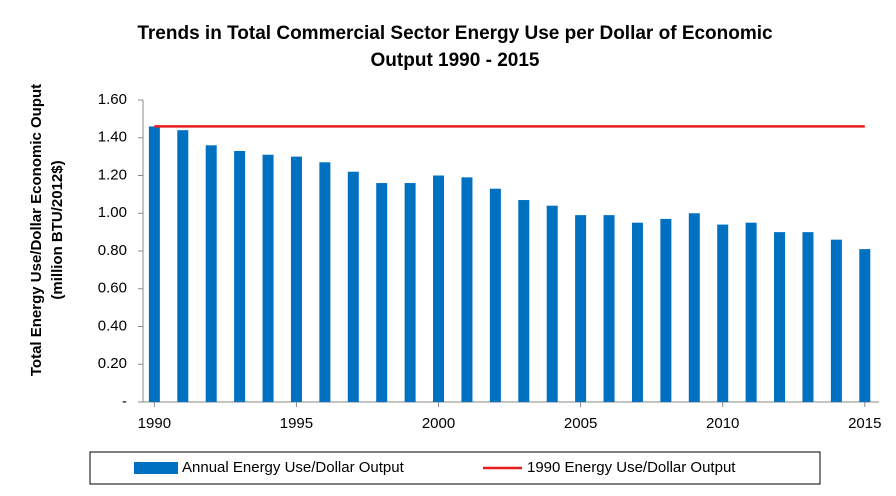 The width and height of the screenshot is (896, 496). What do you see at coordinates (112, 363) in the screenshot?
I see `y-tick-label: 0.20` at bounding box center [112, 363].